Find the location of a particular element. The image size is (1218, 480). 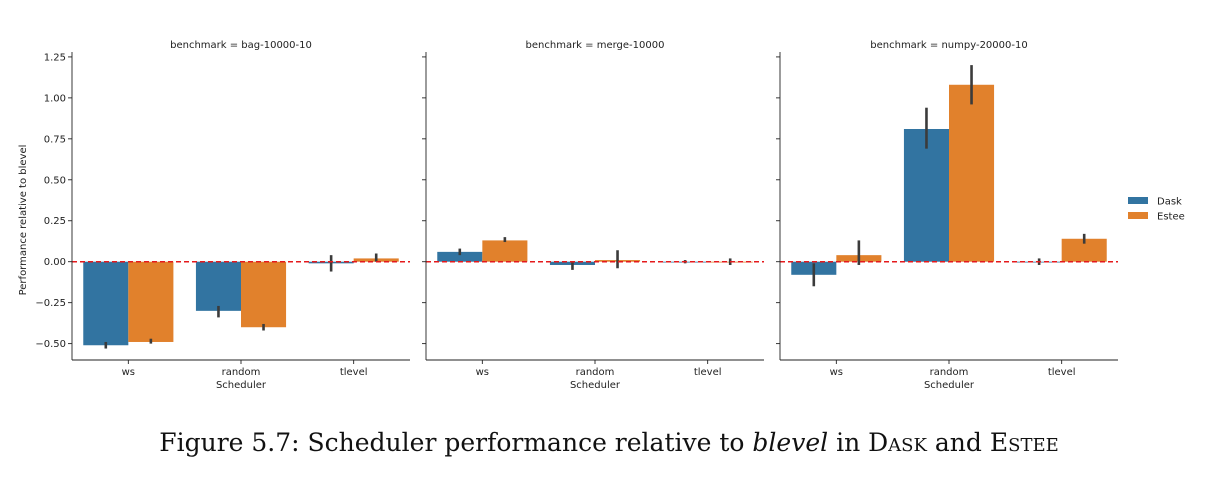

legend-swatch-dask is located at coordinates (1138, 200).